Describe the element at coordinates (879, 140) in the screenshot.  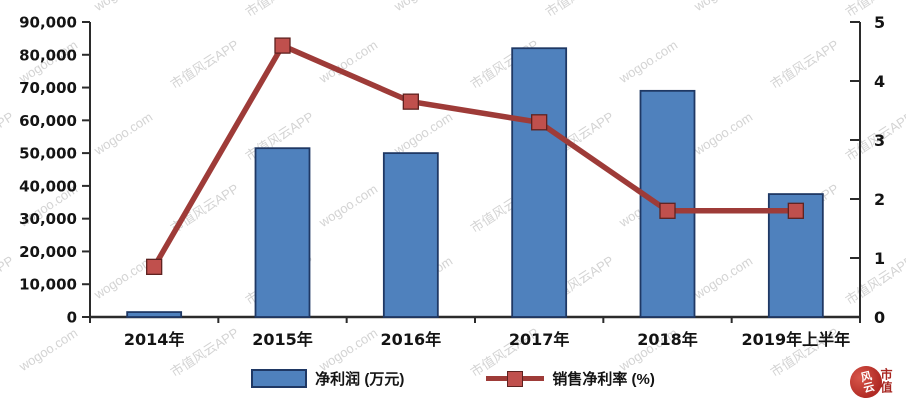
I see `y-axis-right-label: 3` at that location.